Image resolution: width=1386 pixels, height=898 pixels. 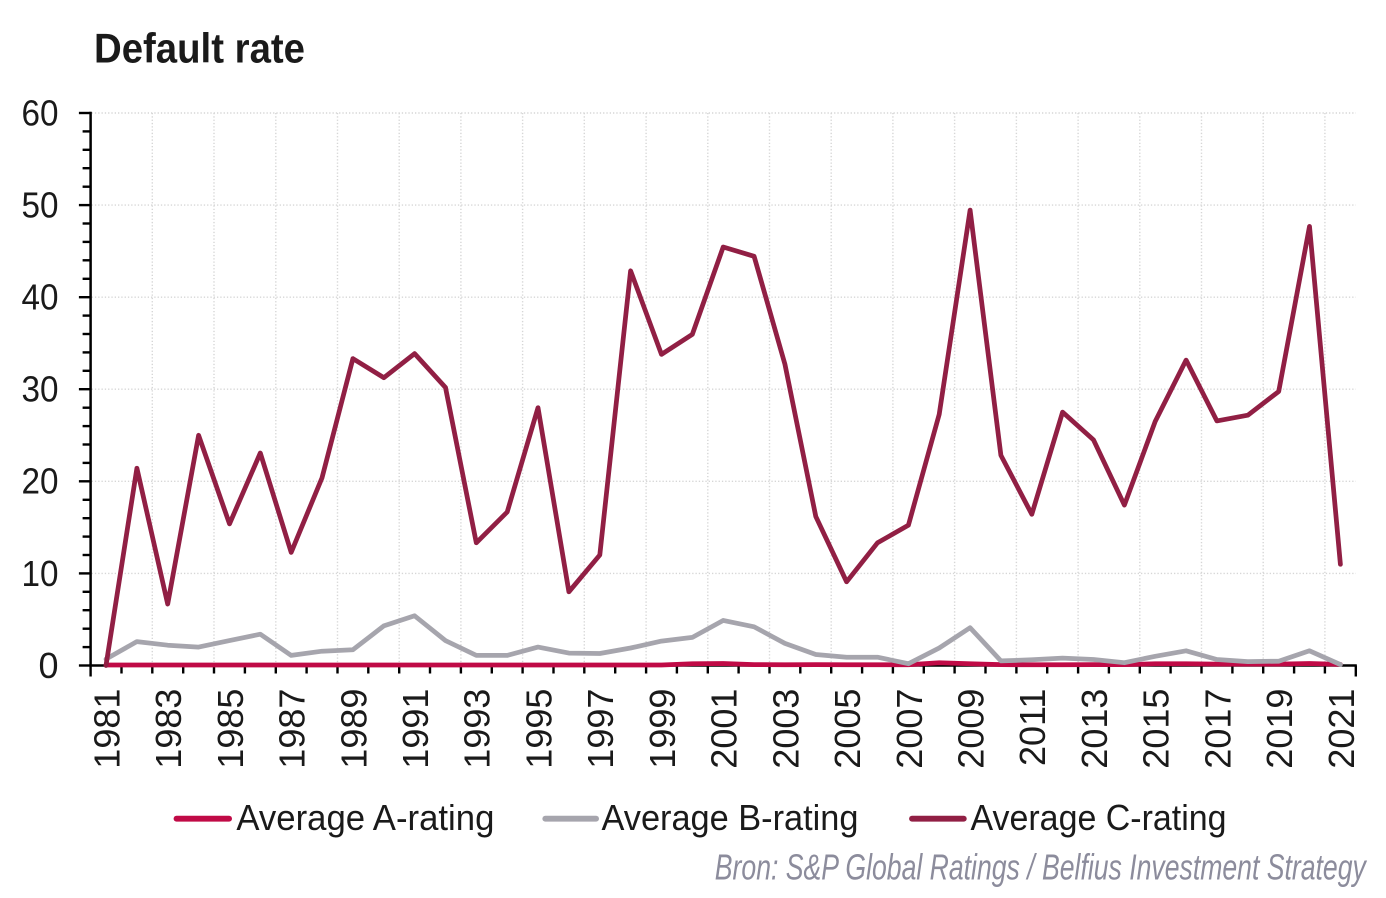 I want to click on svg-text: 2009, so click(x=971, y=729).